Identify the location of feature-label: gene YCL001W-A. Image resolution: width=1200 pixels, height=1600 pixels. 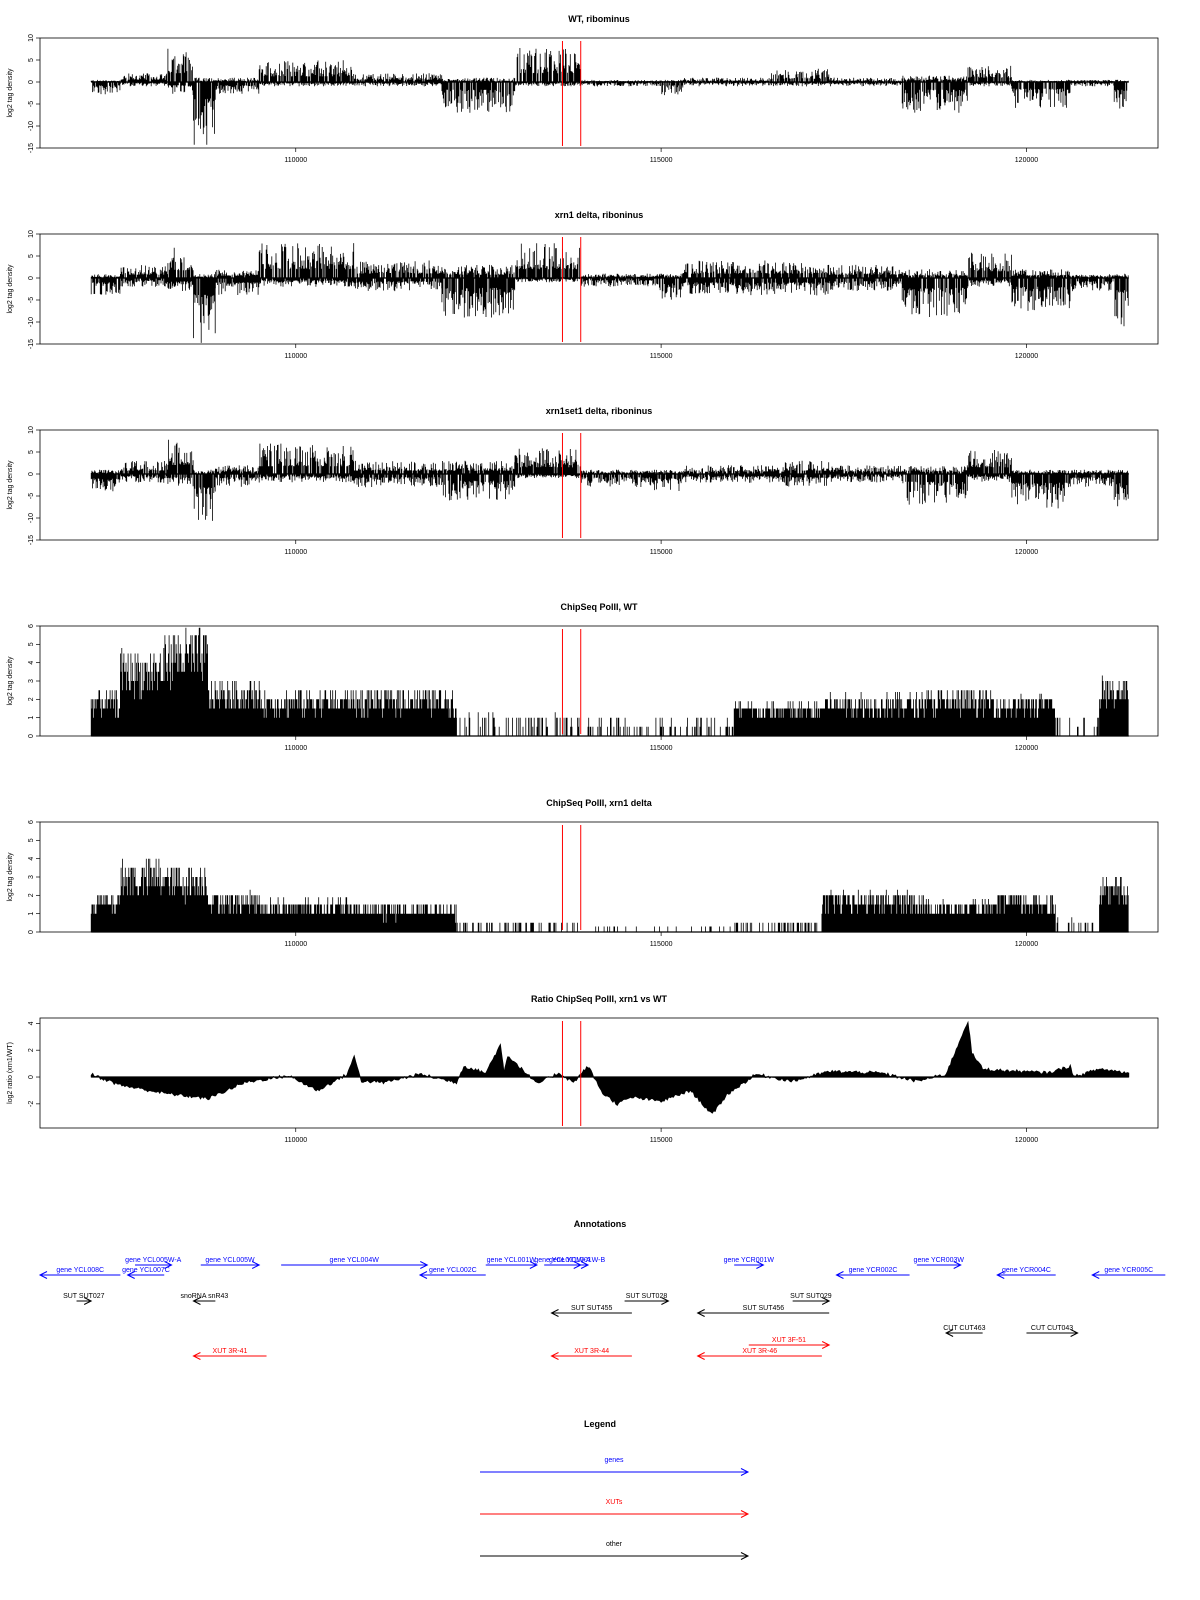
(562, 1260).